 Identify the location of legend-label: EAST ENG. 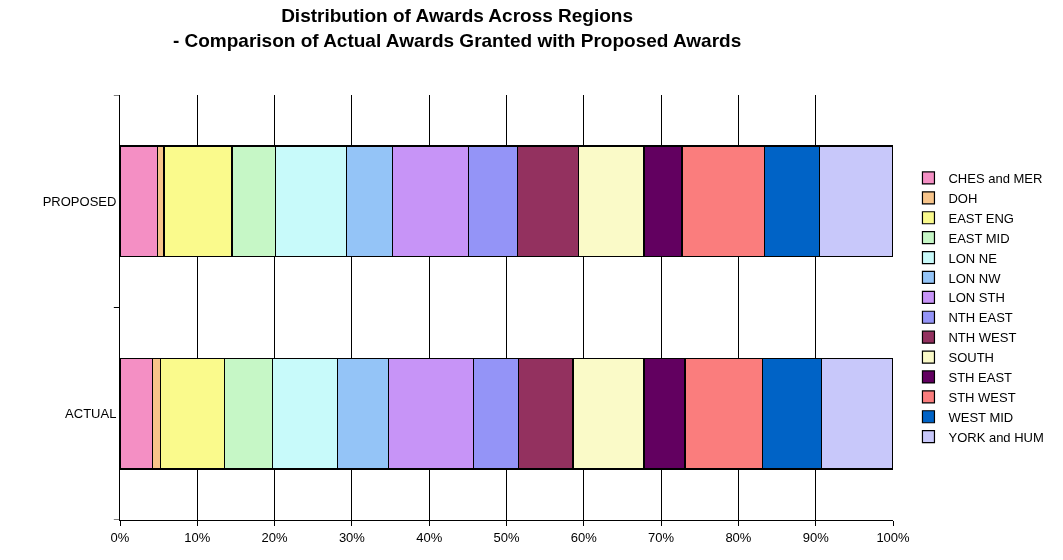
(981, 218).